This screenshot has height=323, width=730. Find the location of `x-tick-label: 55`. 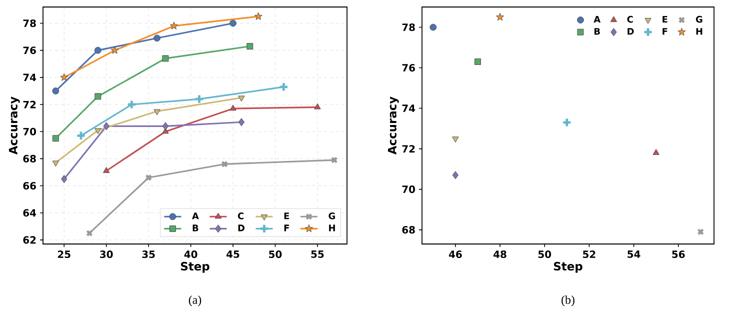

x-tick-label: 55 is located at coordinates (317, 254).